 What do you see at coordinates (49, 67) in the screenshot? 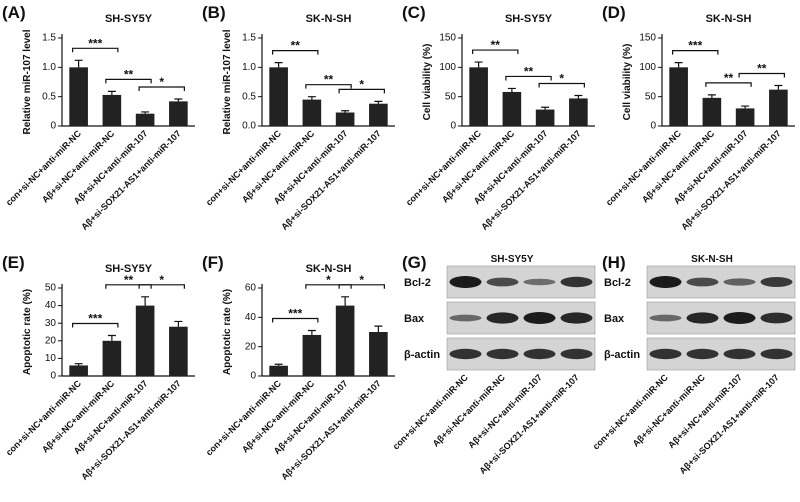
I see `y-tick-label: 1.0` at bounding box center [49, 67].